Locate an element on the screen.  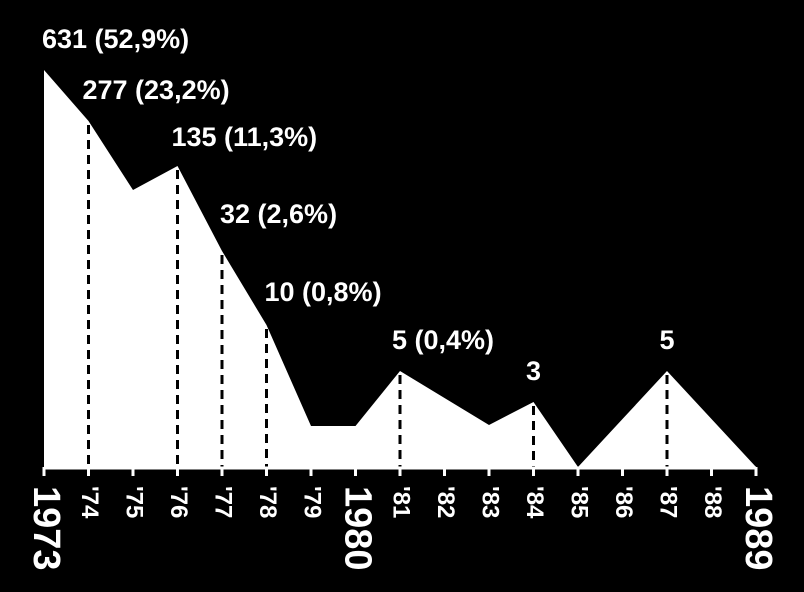
x-tick-label: '76 is located at coordinates (178, 502).